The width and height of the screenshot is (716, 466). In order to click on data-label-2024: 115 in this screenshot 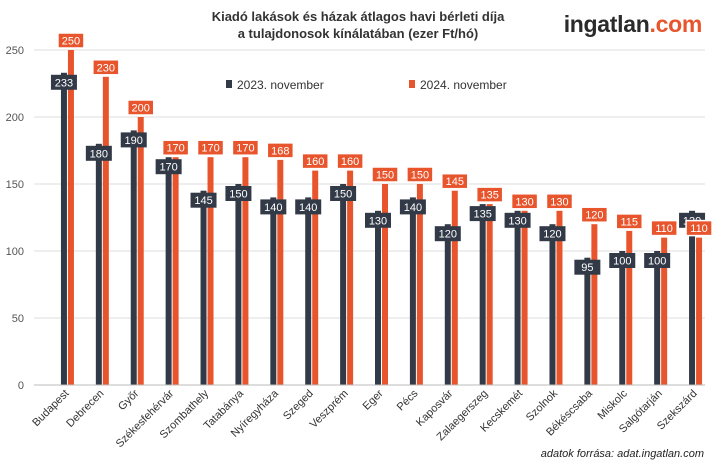, I will do `click(629, 222)`.